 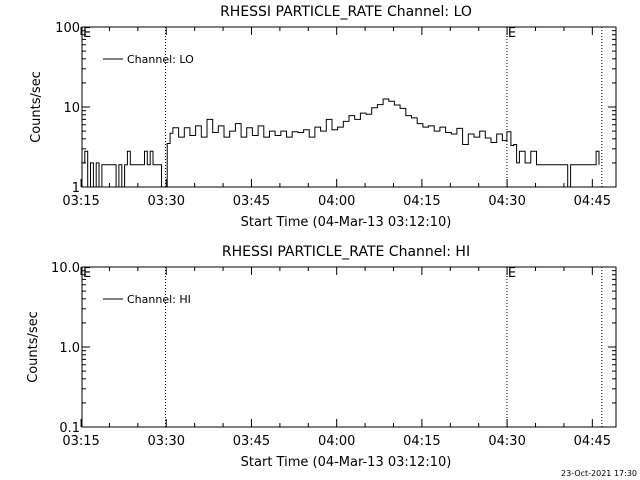 What do you see at coordinates (346, 12) in the screenshot?
I see `chart-title-lo: RHESSI PARTICLE_RATE Channel: LO` at bounding box center [346, 12].